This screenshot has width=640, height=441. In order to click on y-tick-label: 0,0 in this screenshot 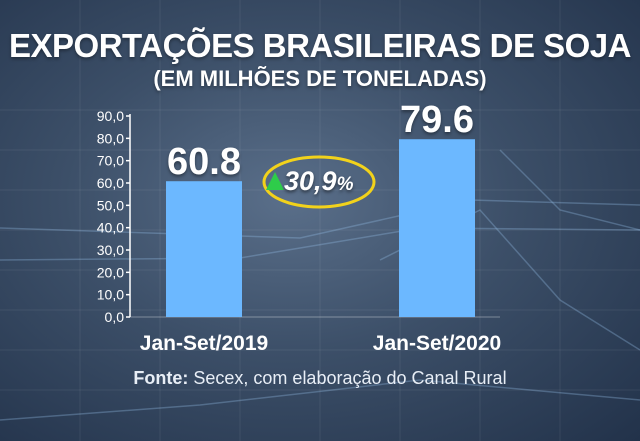, I will do `click(115, 317)`.